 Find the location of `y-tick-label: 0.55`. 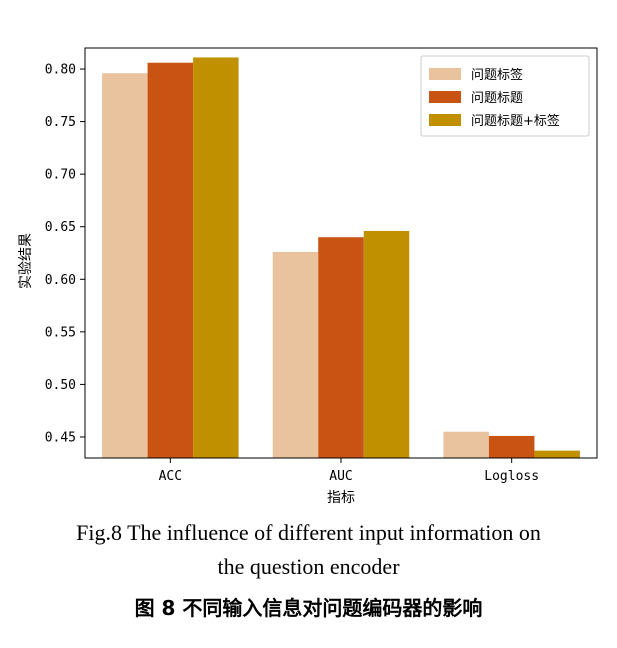

y-tick-label: 0.55 is located at coordinates (60, 332).